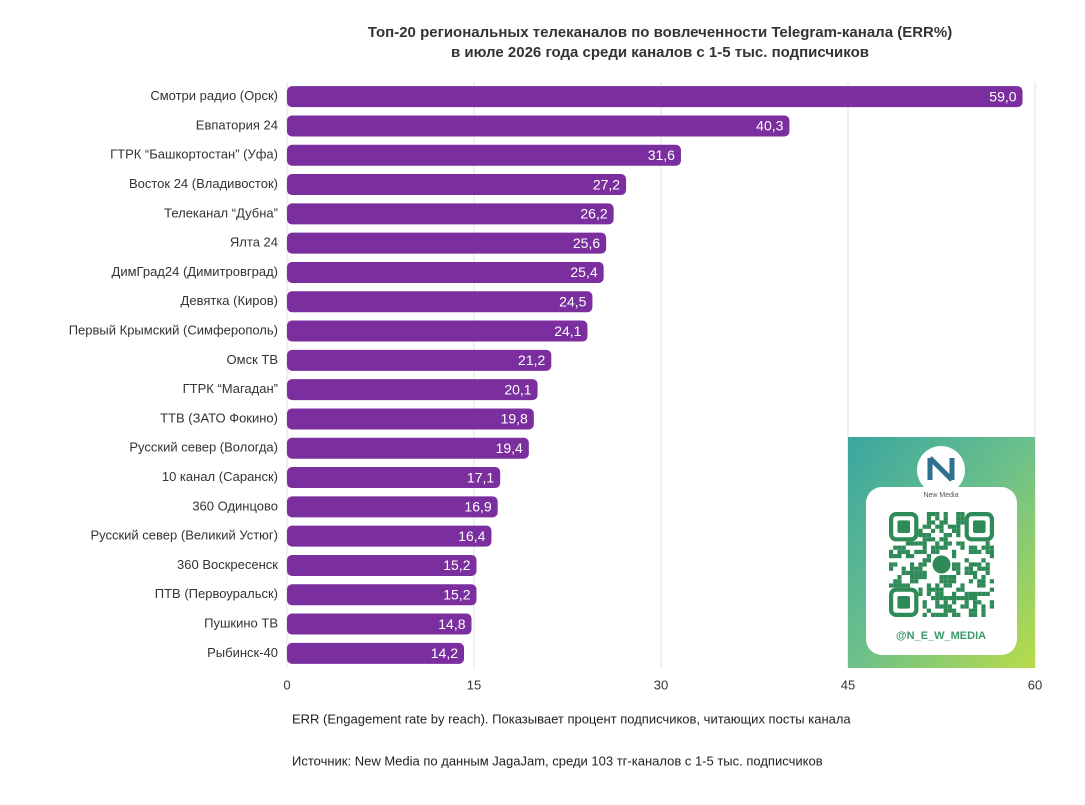  I want to click on value-label: 14,8, so click(451, 624).